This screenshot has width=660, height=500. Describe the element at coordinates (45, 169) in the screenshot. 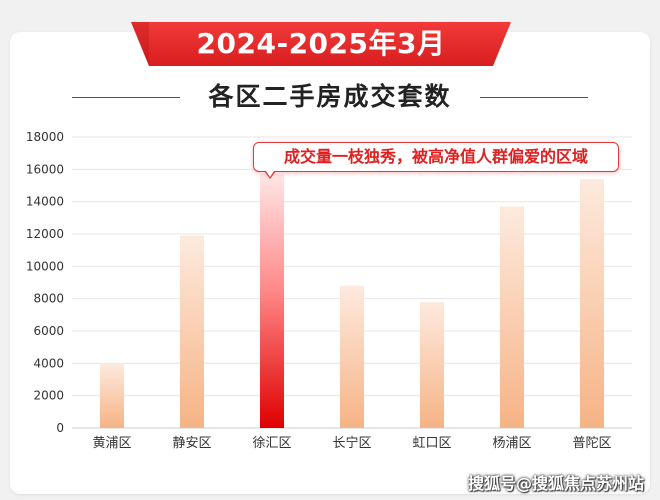

I see `y-tick-label: 16000` at that location.